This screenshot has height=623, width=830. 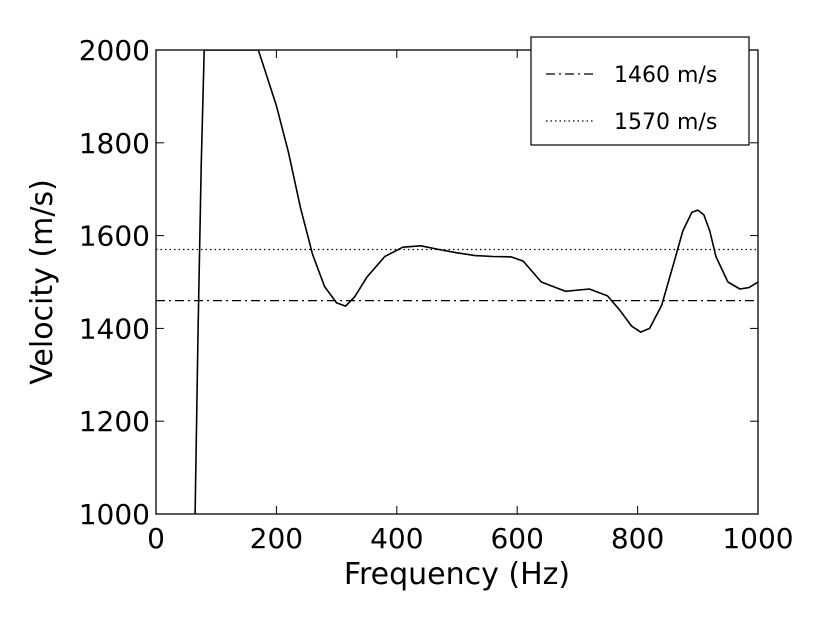 I want to click on y-tick-label: 2000, so click(x=114, y=50).